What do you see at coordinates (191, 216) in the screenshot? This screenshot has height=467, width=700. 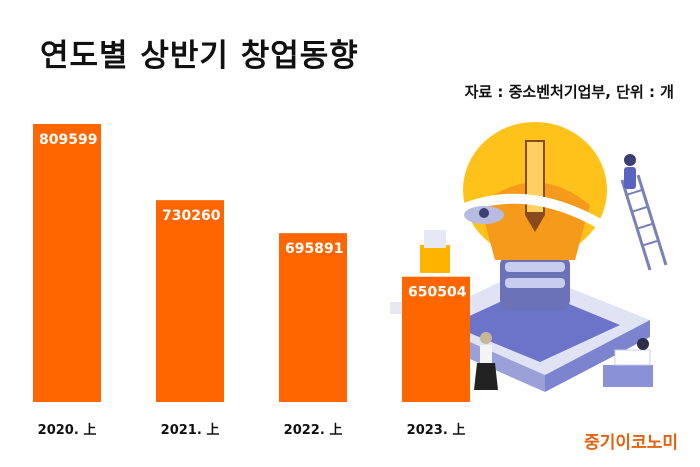 I see `bar-value-label: 730260` at bounding box center [191, 216].